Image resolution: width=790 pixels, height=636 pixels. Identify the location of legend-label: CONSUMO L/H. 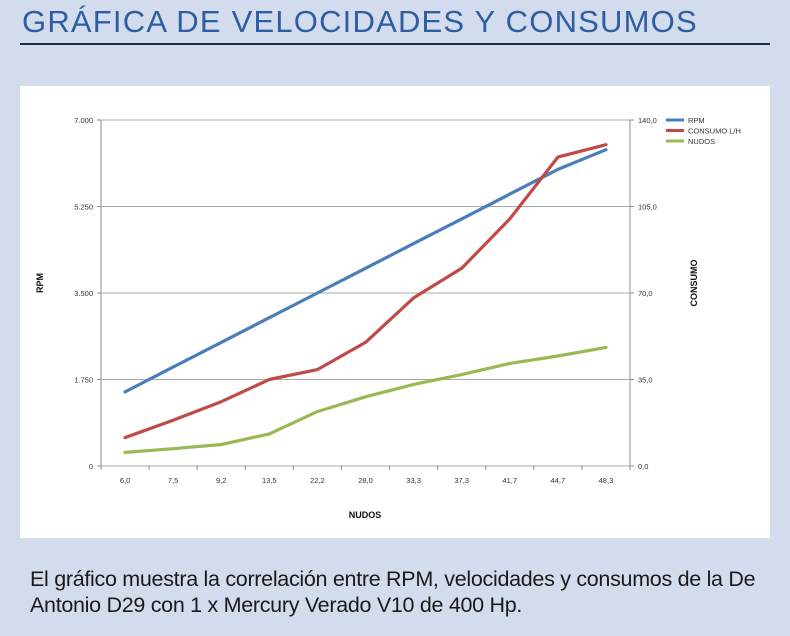
(714, 130).